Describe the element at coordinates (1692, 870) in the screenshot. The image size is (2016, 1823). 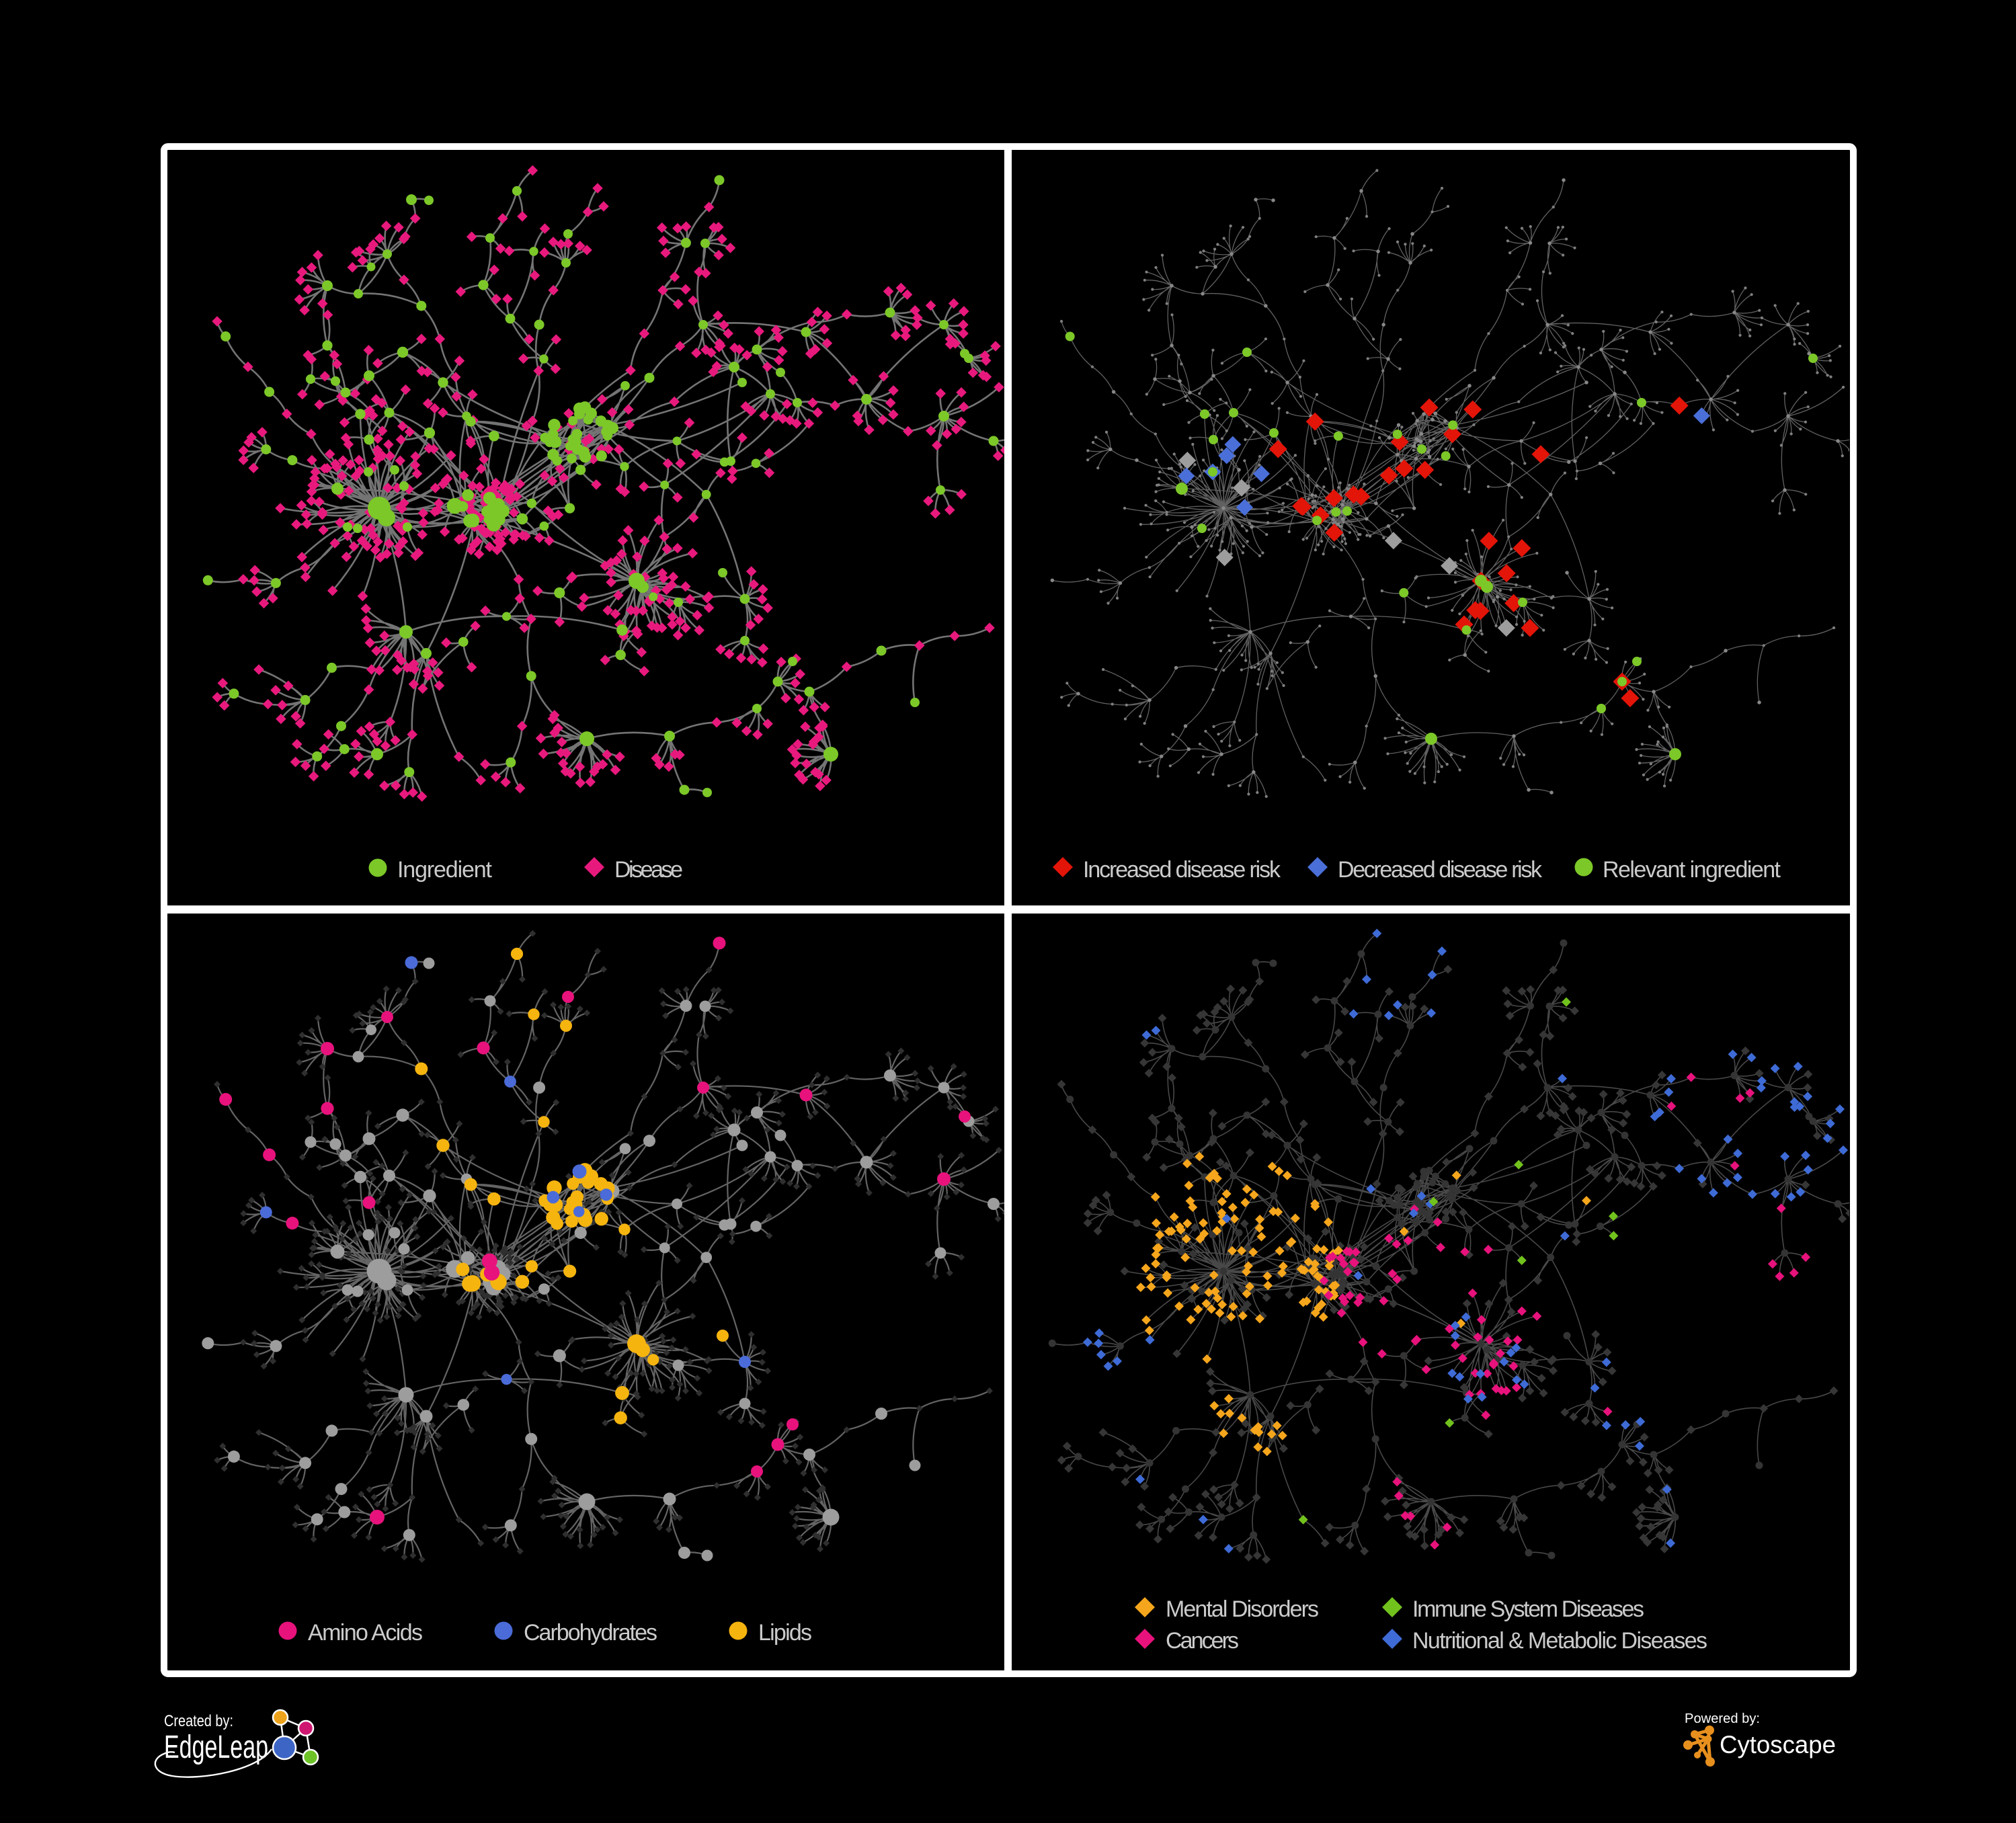
I see `svg-text: Relevant ingredient` at that location.